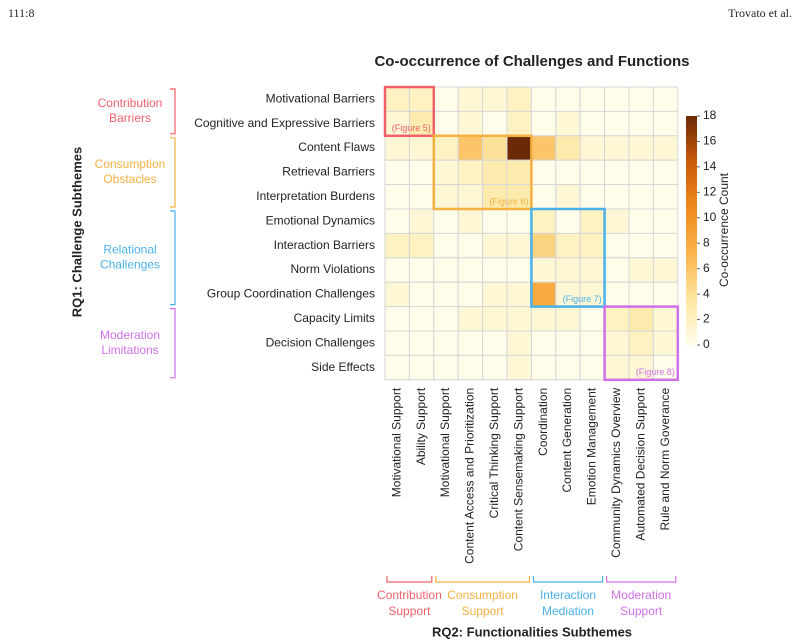 The height and width of the screenshot is (644, 800). What do you see at coordinates (396, 442) in the screenshot?
I see `x-tick-label: Motivational Support` at bounding box center [396, 442].